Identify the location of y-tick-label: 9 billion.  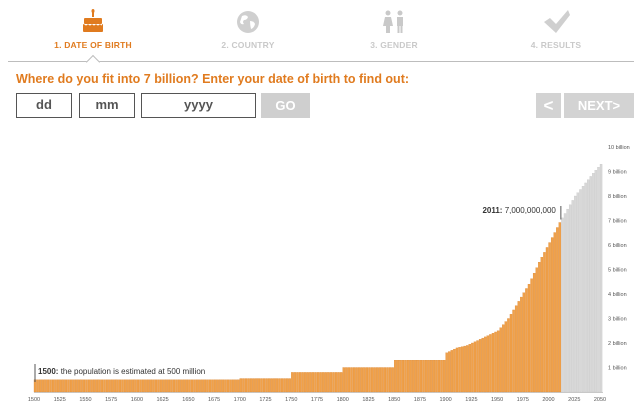
(617, 173).